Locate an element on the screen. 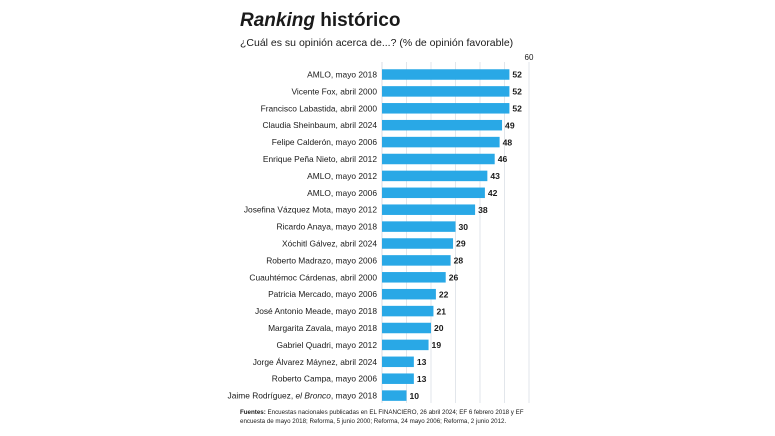 This screenshot has height=436, width=775. category-label: AMLO, mayo 2006 is located at coordinates (342, 193).